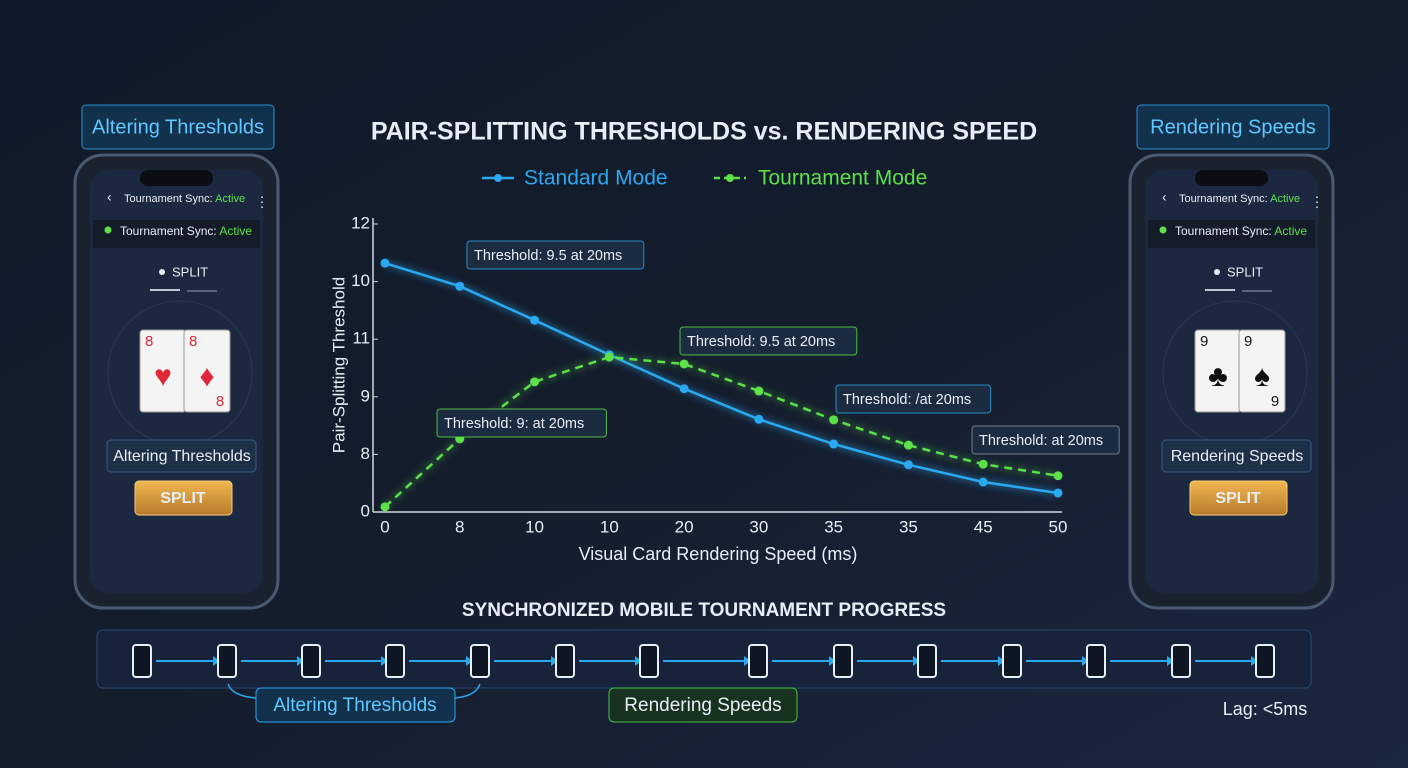  I want to click on x-tick-label: 20, so click(684, 526).